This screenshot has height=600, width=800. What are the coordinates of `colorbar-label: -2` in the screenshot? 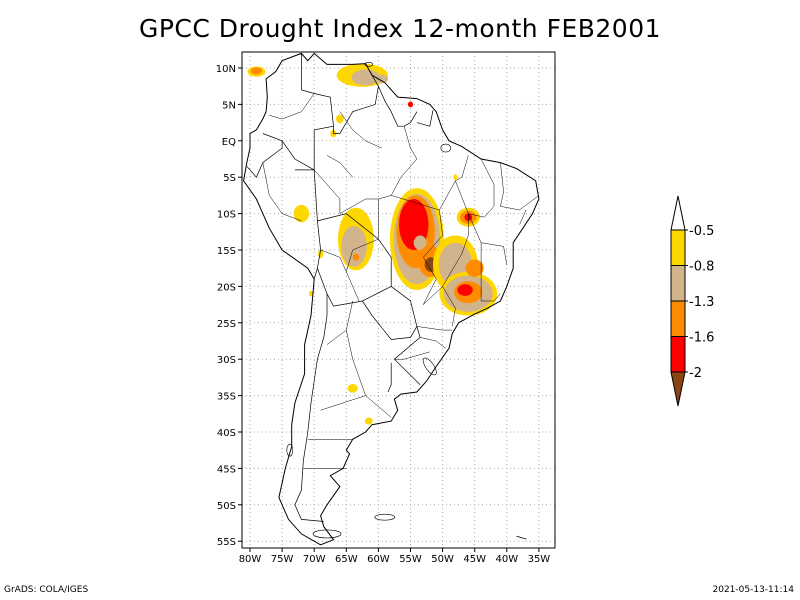 It's located at (695, 373).